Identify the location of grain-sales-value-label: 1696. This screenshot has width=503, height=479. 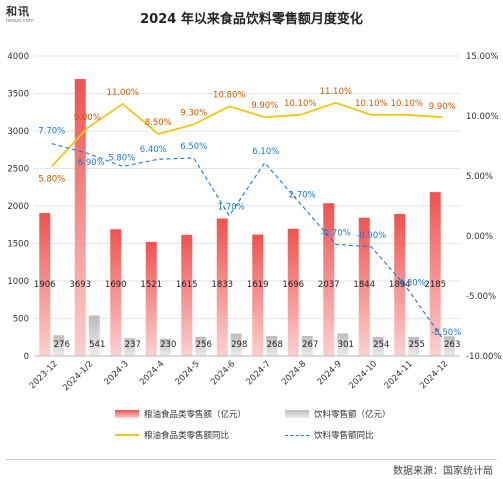
(293, 285).